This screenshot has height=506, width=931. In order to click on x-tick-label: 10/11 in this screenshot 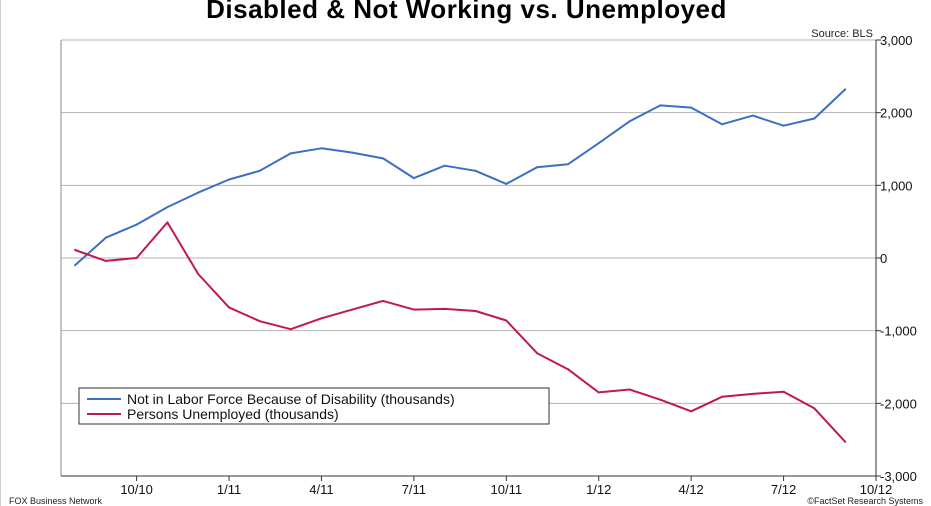, I will do `click(507, 489)`.